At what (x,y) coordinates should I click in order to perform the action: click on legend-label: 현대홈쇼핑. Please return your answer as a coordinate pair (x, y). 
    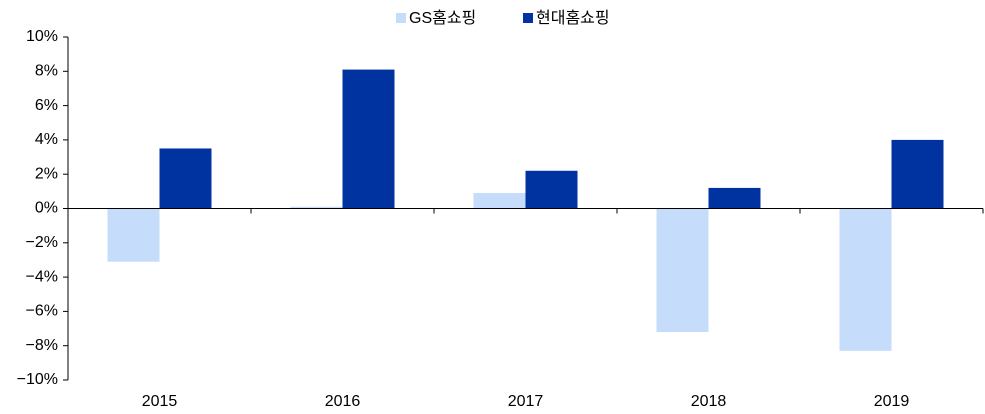
    Looking at the image, I should click on (573, 18).